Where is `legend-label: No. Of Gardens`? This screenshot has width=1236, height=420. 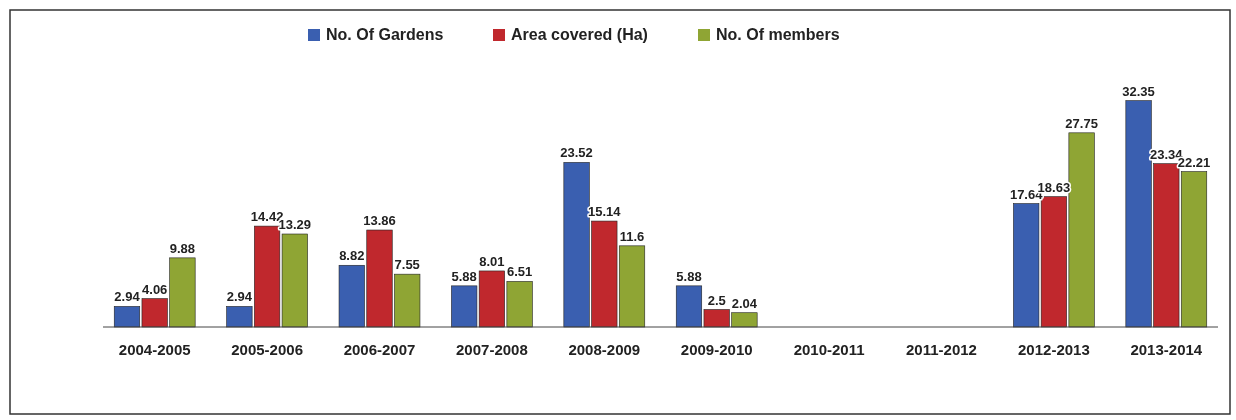
legend-label: No. Of Gardens is located at coordinates (385, 34).